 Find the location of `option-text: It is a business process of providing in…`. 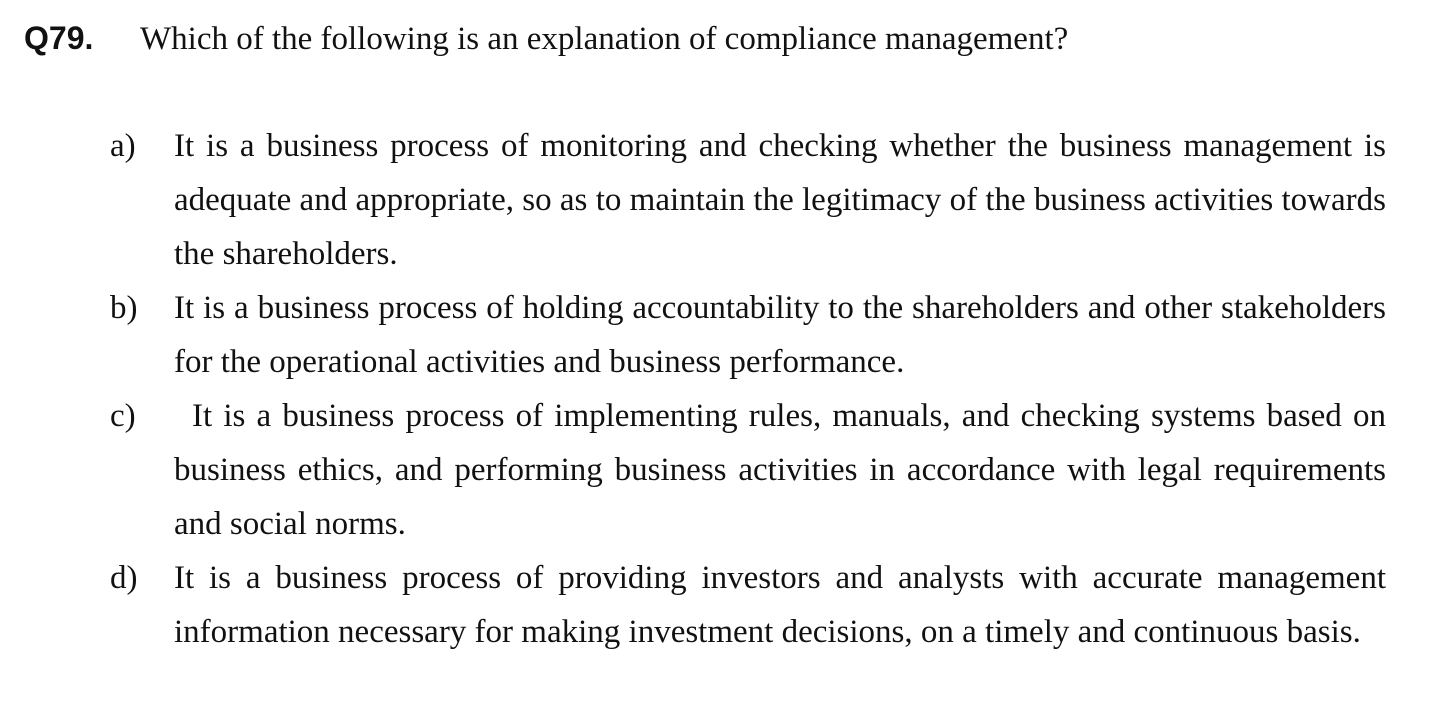

option-text: It is a business process of providing in… is located at coordinates (780, 605).